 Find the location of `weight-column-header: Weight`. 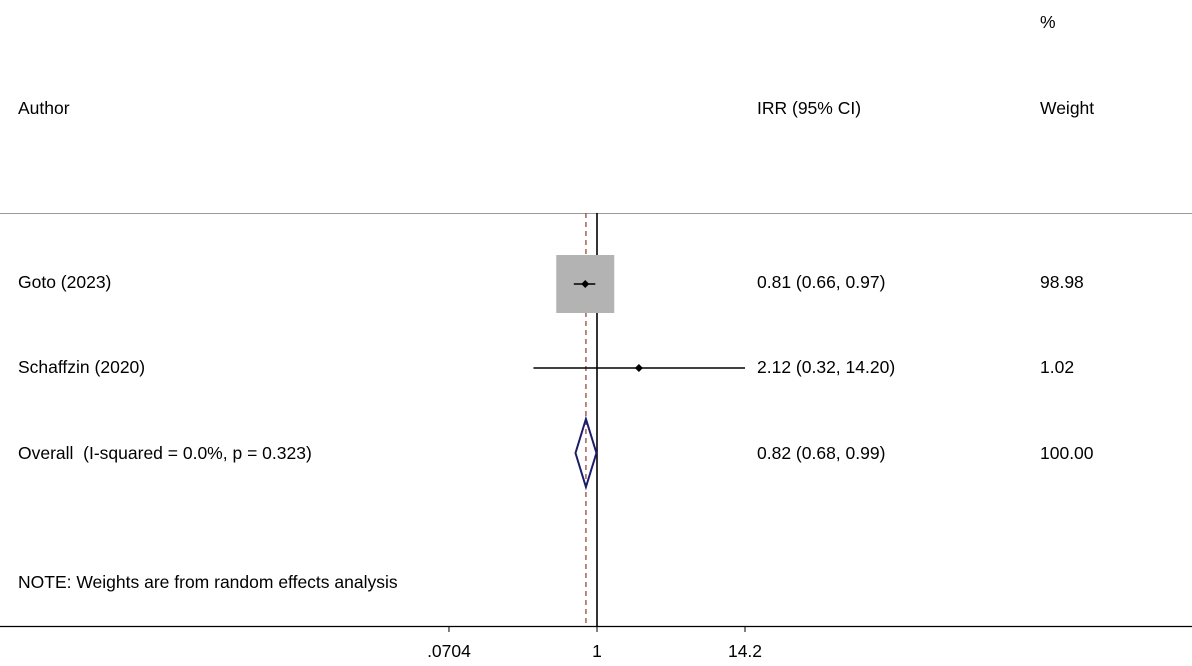

weight-column-header: Weight is located at coordinates (1067, 108).